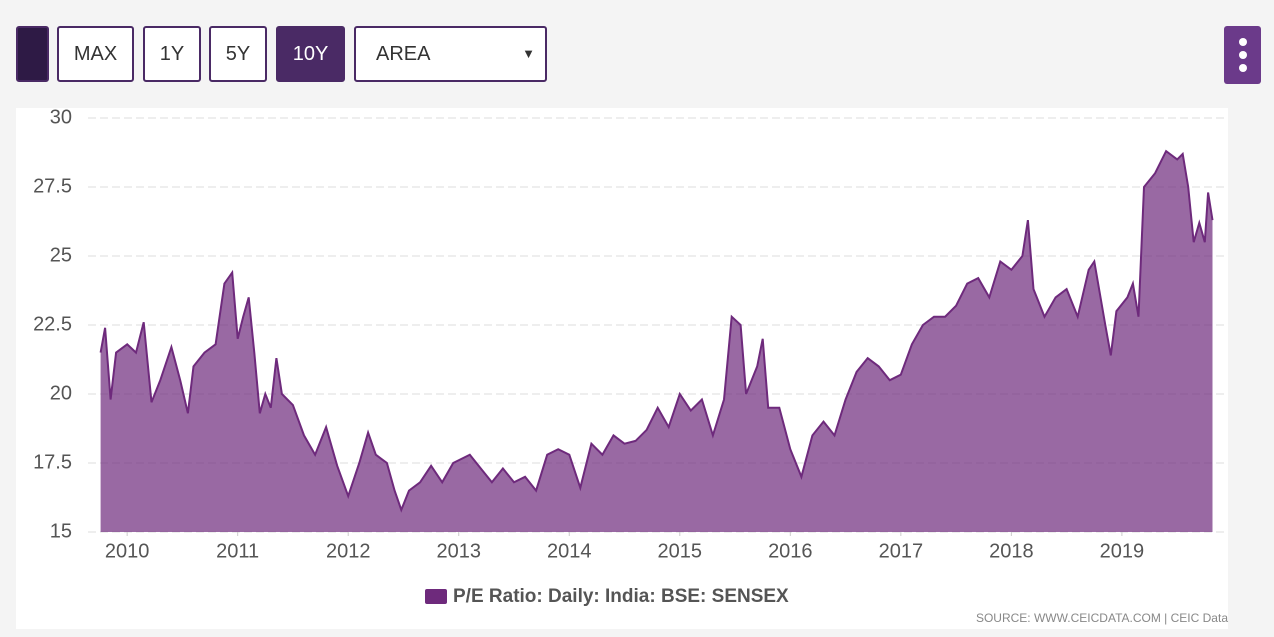  I want to click on y-tick-label: 15, so click(61, 531).